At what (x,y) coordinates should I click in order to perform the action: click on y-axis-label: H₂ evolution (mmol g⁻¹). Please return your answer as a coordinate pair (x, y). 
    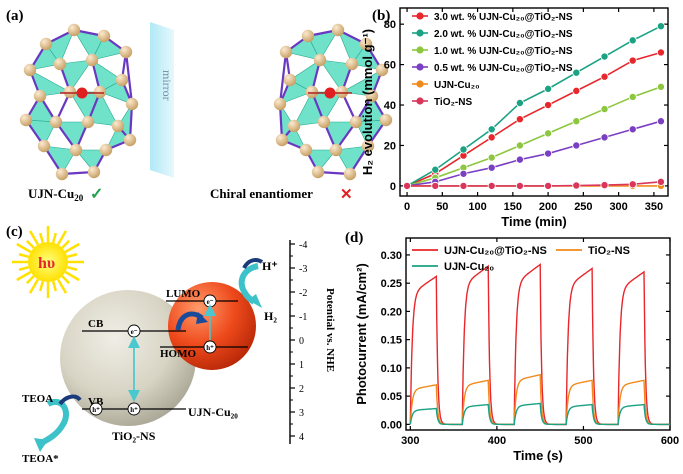
    Looking at the image, I should click on (367, 102).